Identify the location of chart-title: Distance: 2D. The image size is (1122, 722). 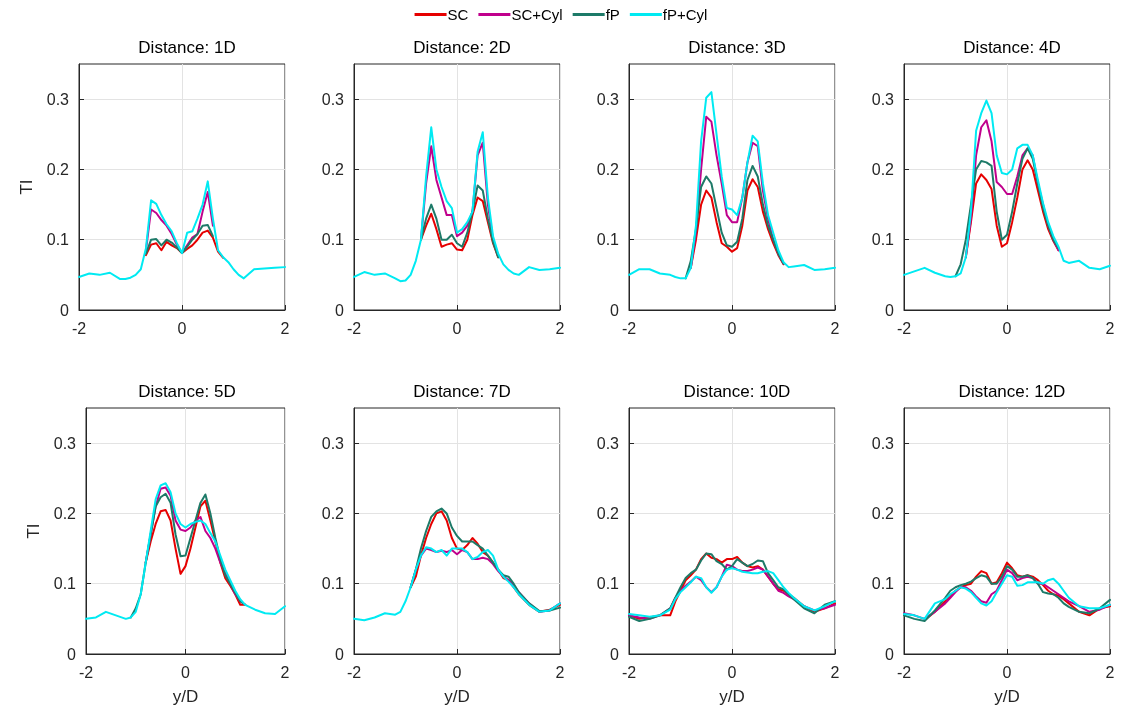
(462, 47).